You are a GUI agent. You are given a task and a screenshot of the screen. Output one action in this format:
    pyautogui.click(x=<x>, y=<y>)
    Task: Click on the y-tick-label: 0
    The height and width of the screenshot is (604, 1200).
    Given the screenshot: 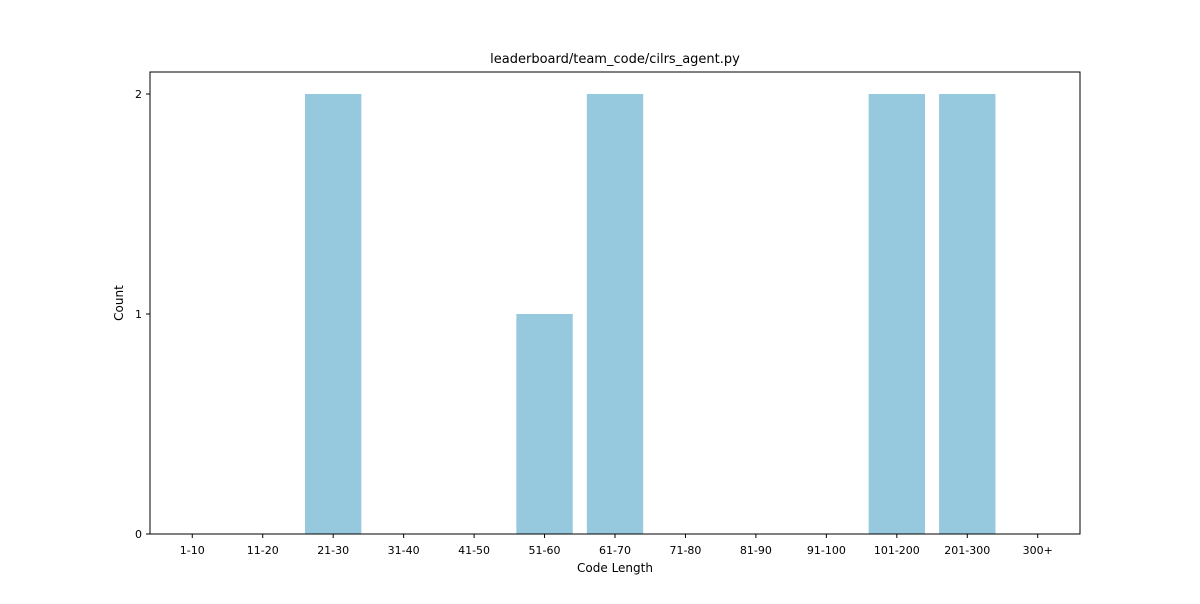 What is the action you would take?
    pyautogui.click(x=138, y=534)
    